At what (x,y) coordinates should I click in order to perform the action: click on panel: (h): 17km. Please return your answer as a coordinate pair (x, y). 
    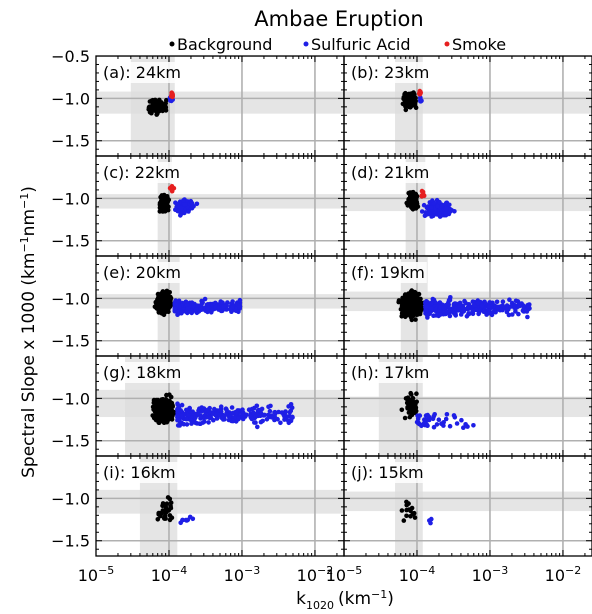
    Looking at the image, I should click on (467, 406).